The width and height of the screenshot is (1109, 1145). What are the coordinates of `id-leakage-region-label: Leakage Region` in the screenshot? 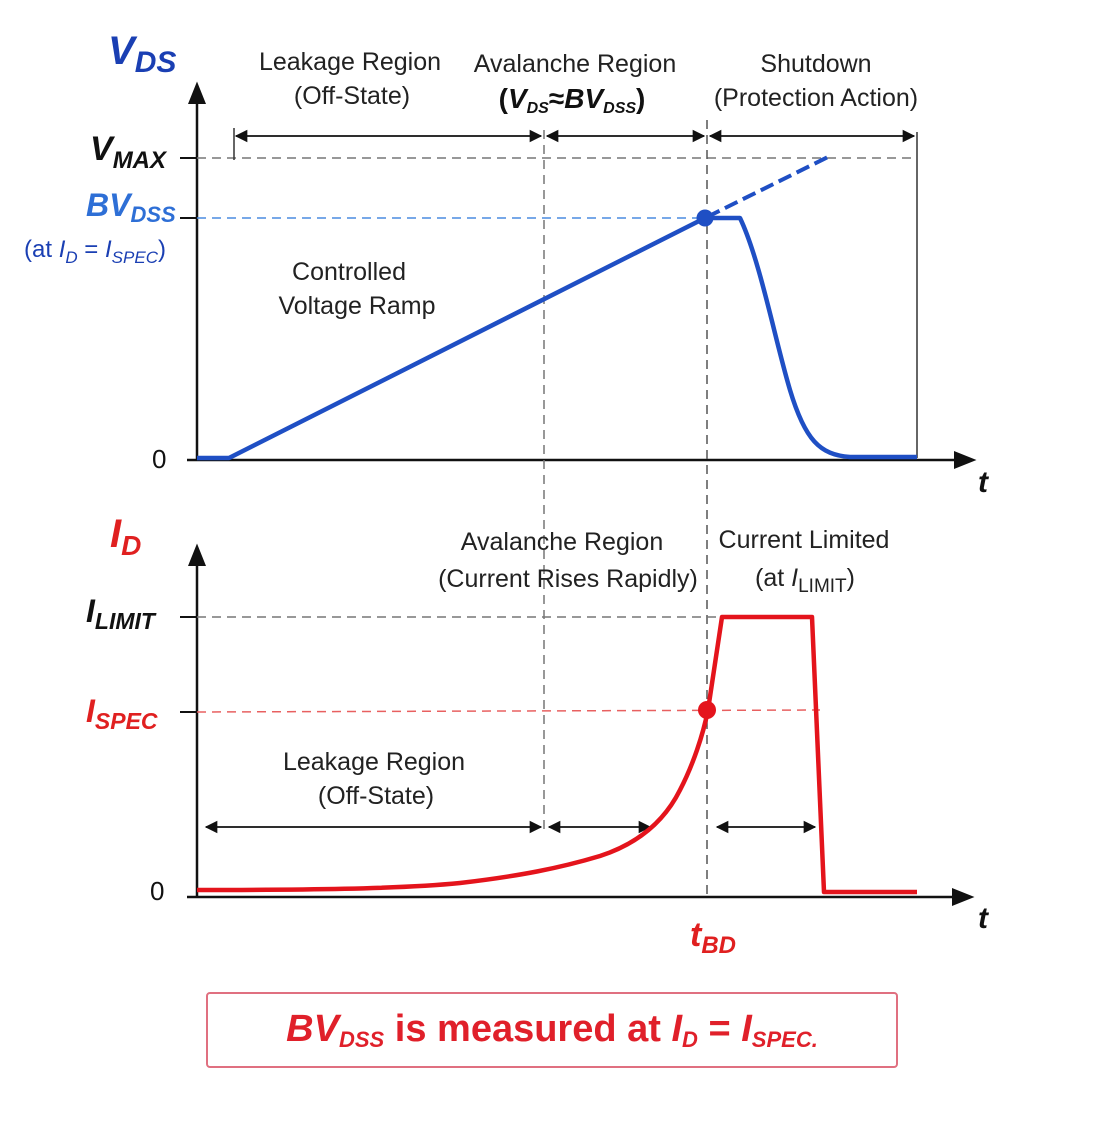 It's located at (374, 762).